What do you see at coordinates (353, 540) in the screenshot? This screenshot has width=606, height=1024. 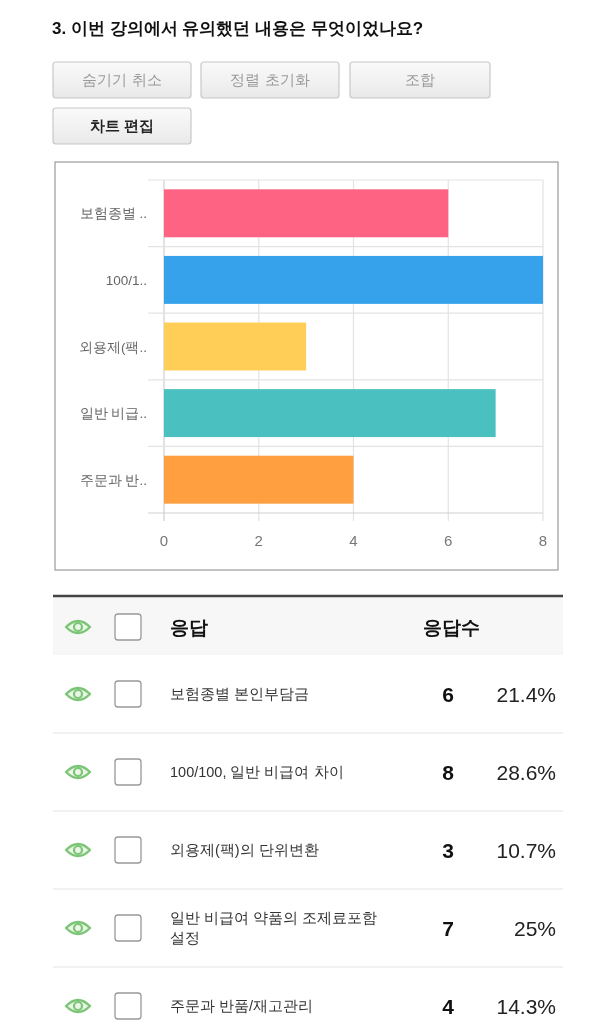 I see `x-tick-label: 4` at bounding box center [353, 540].